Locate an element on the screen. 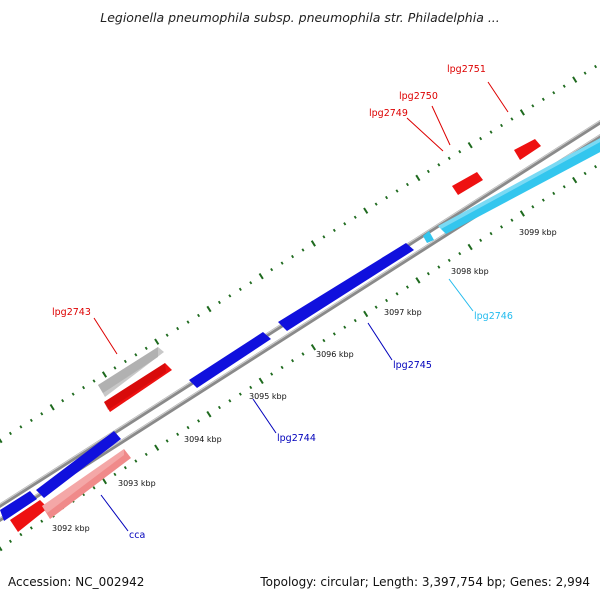  gene-label-lpg2744: lpg2744 is located at coordinates (296, 438).